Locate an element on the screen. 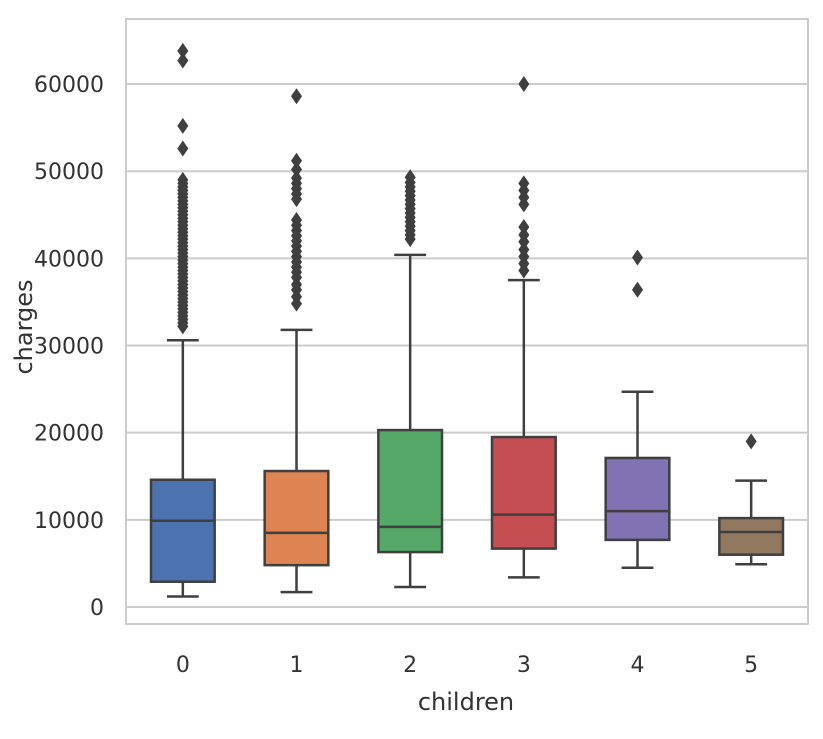  x-tick-label: 4 is located at coordinates (638, 665).